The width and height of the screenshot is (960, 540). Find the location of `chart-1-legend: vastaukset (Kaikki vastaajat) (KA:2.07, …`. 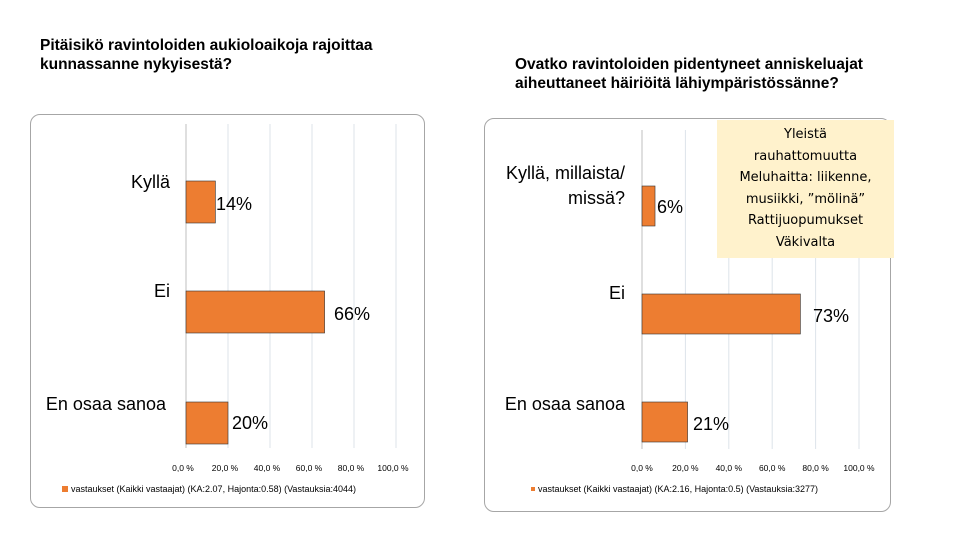

chart-1-legend: vastaukset (Kaikki vastaajat) (KA:2.07, … is located at coordinates (209, 489).